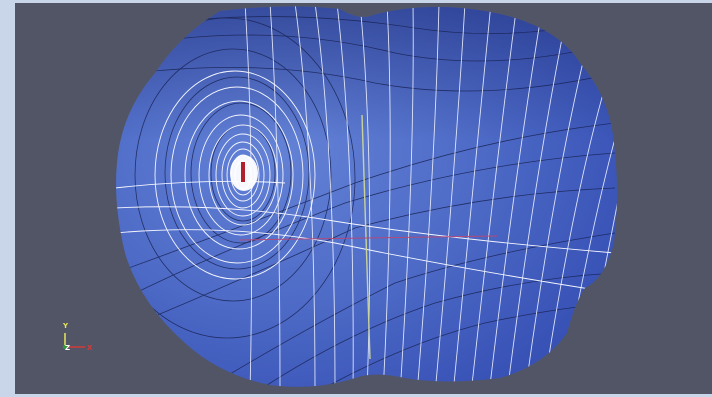 Image resolution: width=712 pixels, height=397 pixels. I want to click on probe-line, so click(366, 237).